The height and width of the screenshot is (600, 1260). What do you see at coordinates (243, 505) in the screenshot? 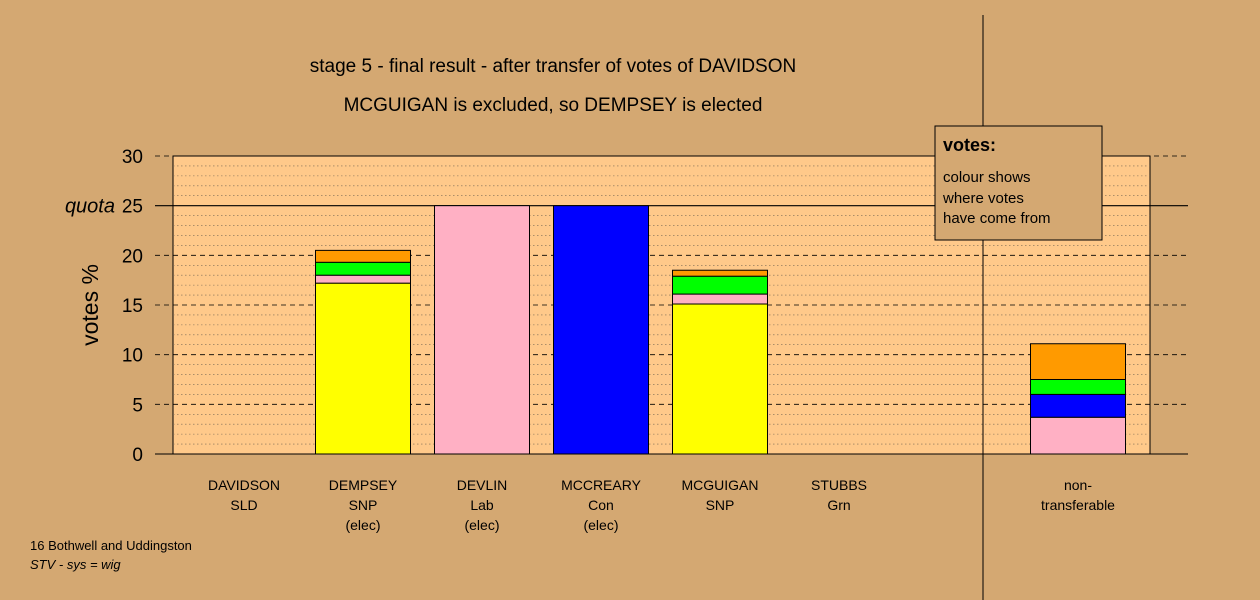
I see `x-tick-davidson-label-1: SLD` at bounding box center [243, 505].